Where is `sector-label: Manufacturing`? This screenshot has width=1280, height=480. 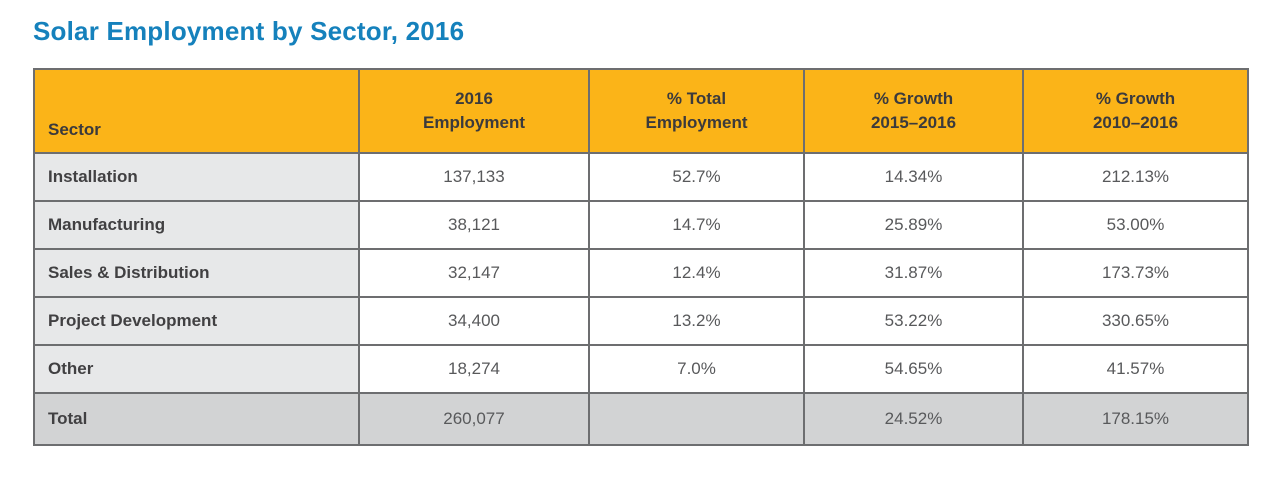 sector-label: Manufacturing is located at coordinates (196, 225).